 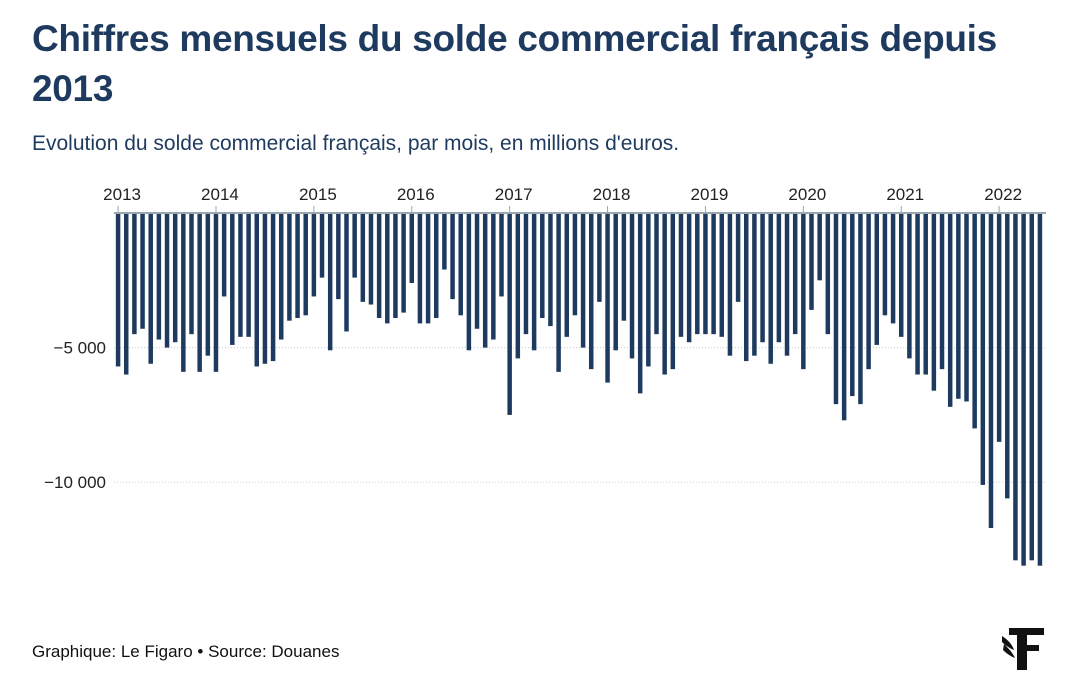 I want to click on x-tick-label: 2020, so click(x=807, y=194).